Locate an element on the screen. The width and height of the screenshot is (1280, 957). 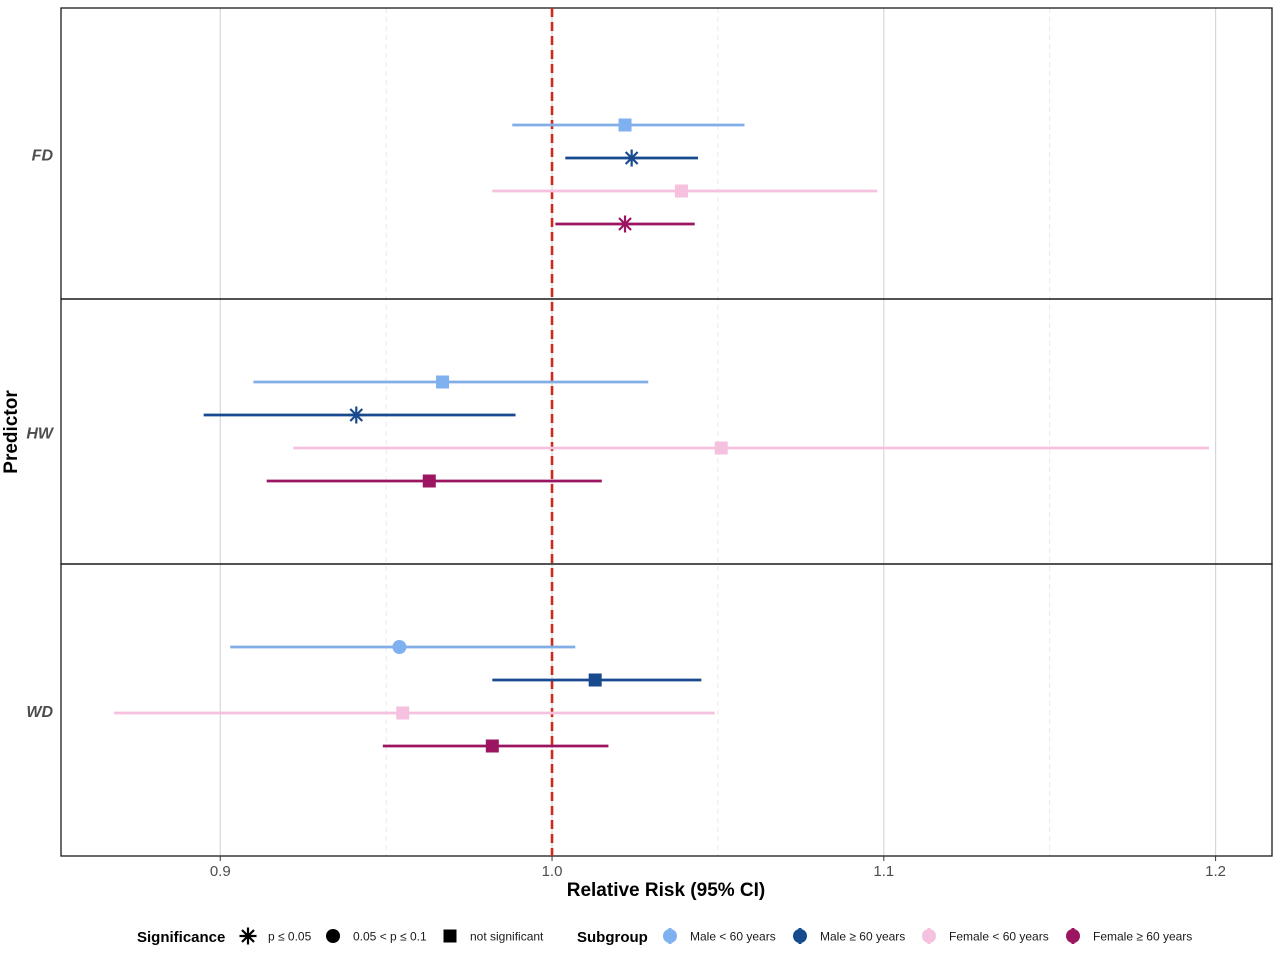
marker-FD-f_ge60 is located at coordinates (625, 224).